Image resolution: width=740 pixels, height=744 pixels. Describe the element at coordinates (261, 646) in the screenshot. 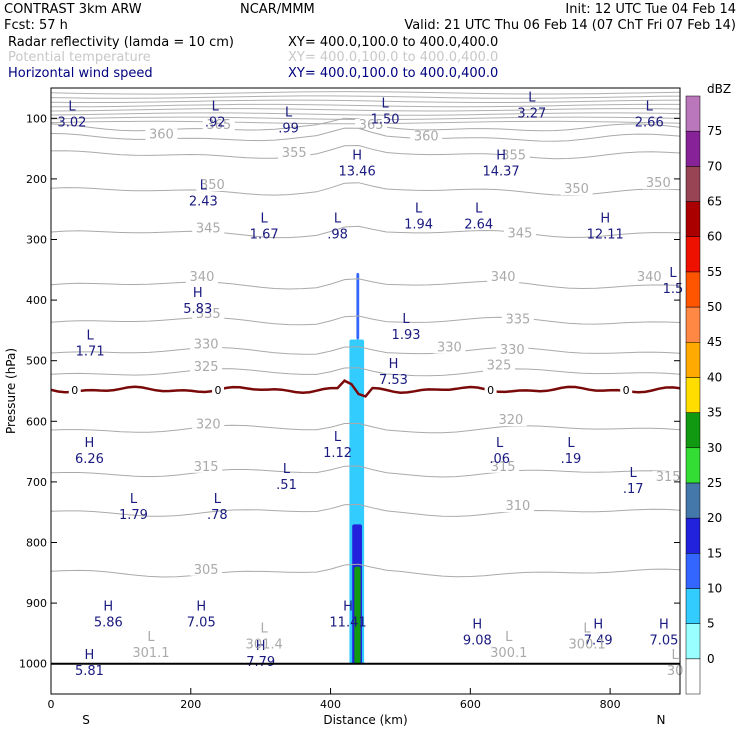

I see `extremum-34-type: H` at that location.